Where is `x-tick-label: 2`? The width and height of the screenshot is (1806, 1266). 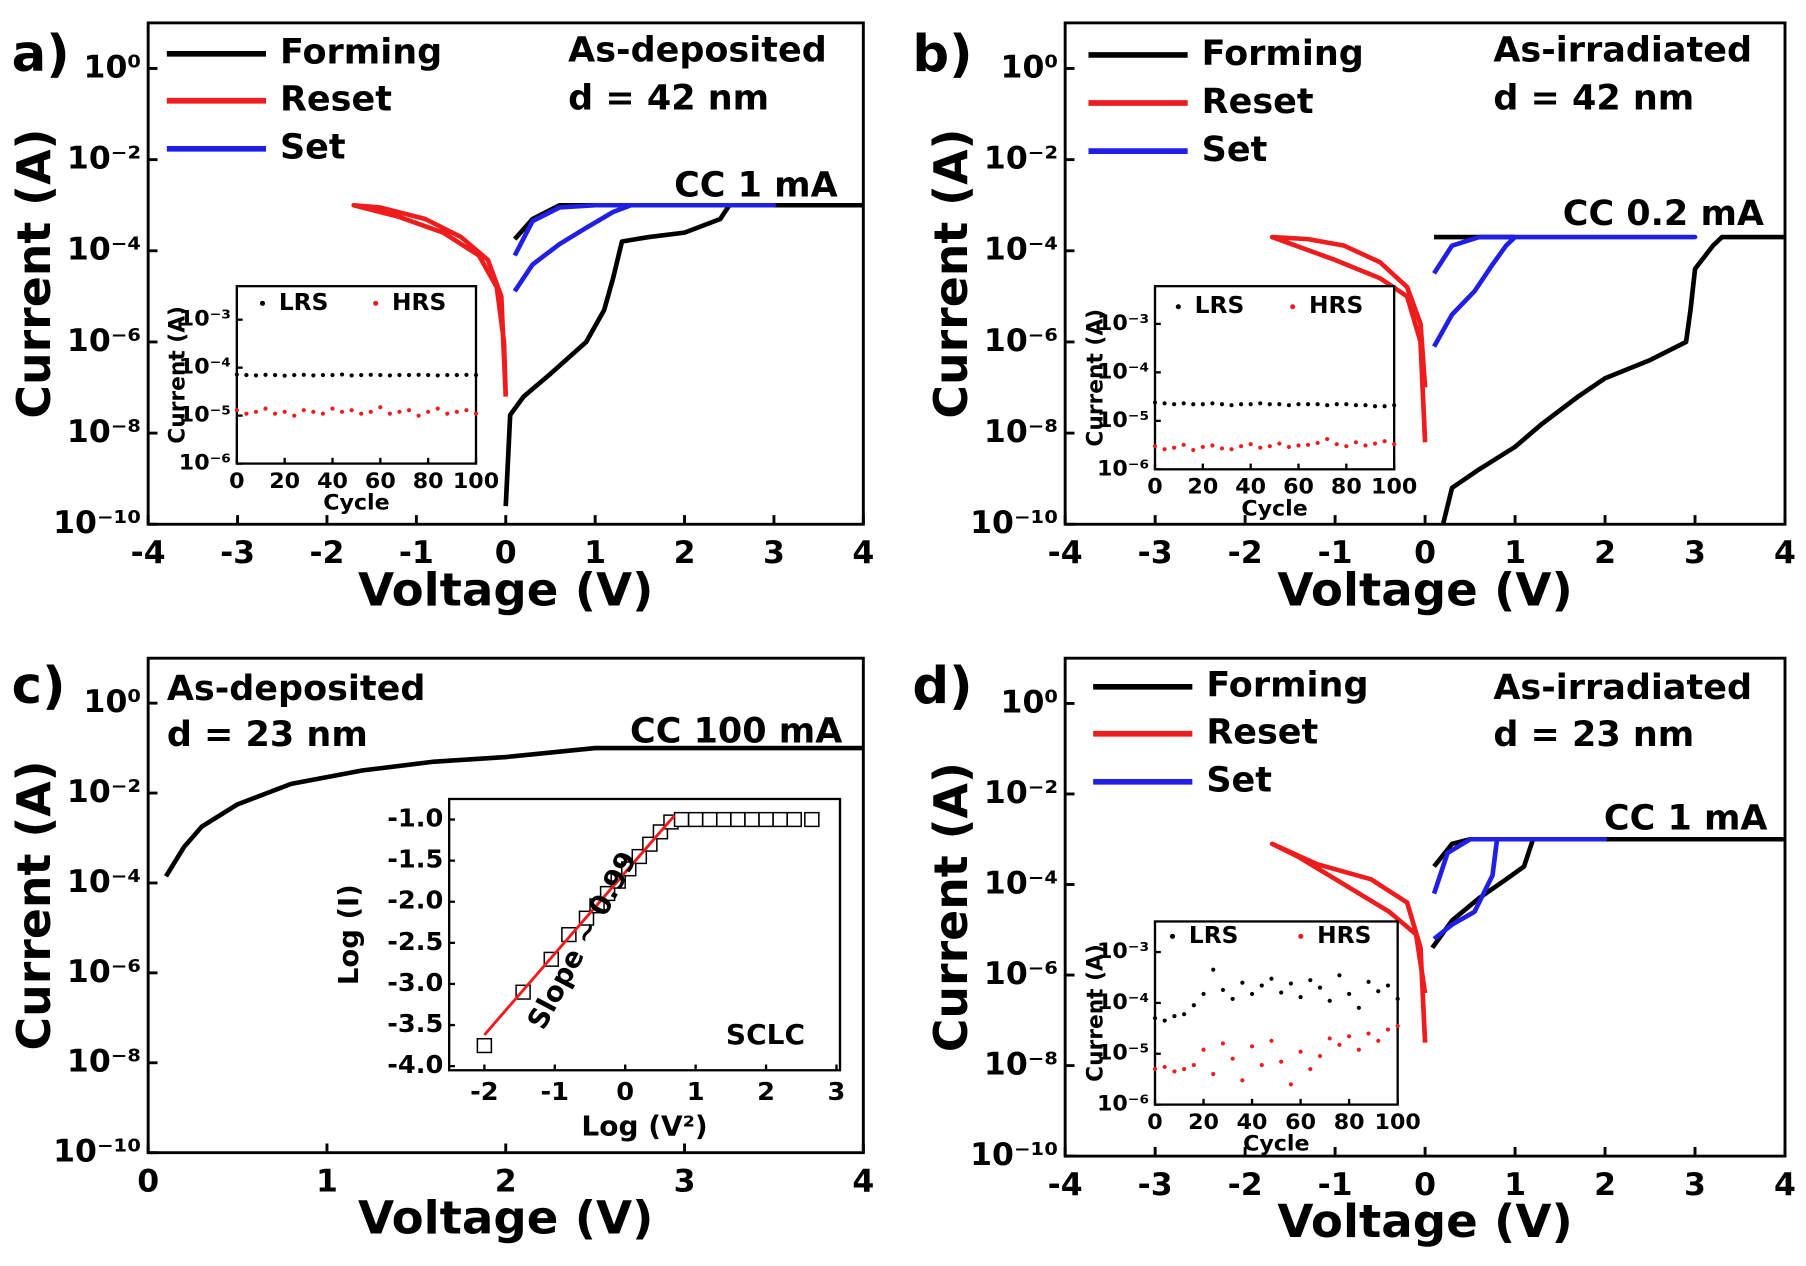
x-tick-label: 2 is located at coordinates (1605, 1185).